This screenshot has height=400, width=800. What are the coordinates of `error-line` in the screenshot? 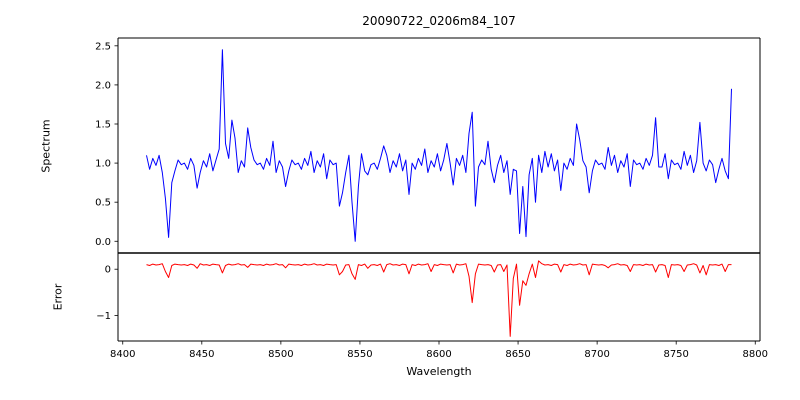 It's located at (439, 298).